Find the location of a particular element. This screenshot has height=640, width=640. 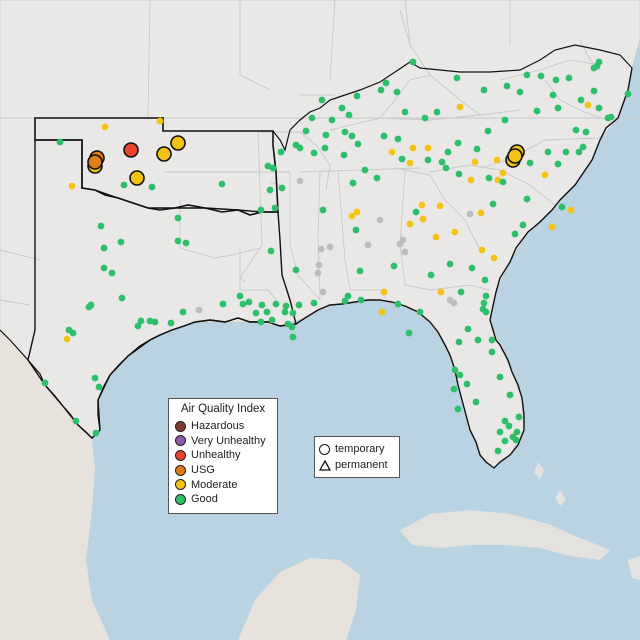

site-legend-item-temporary: temporary is located at coordinates (357, 449).